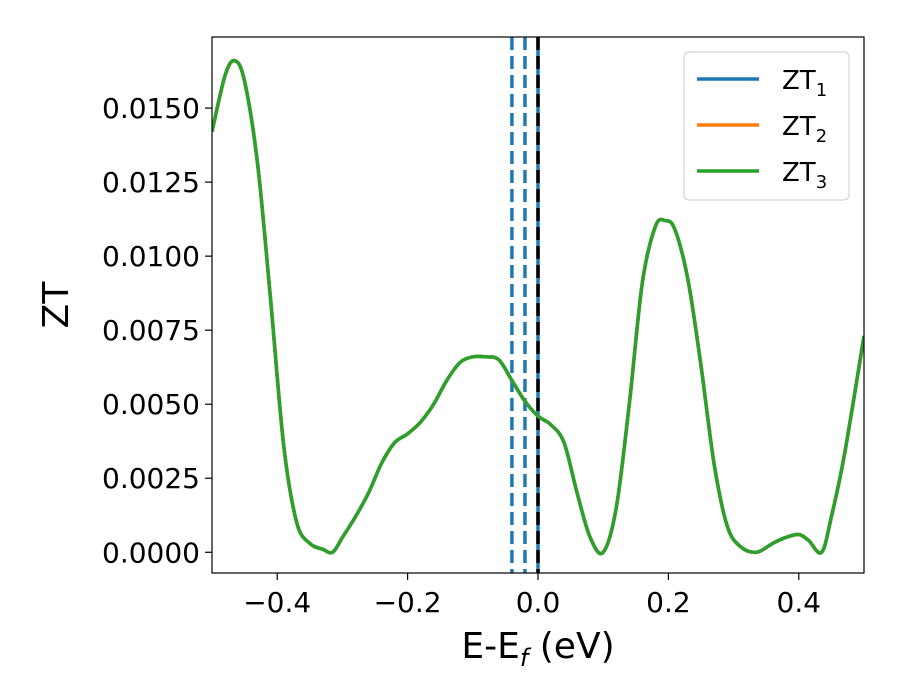  I want to click on y-tick-label: 0.0025, so click(151, 478).